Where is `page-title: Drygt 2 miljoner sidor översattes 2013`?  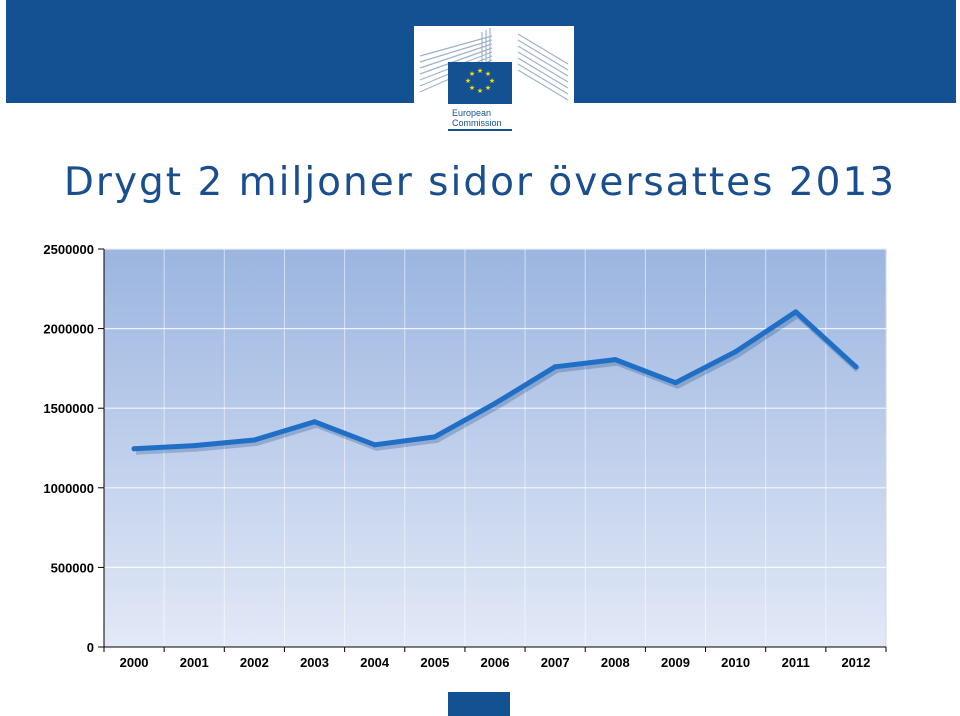 page-title: Drygt 2 miljoner sidor översattes 2013 is located at coordinates (480, 182).